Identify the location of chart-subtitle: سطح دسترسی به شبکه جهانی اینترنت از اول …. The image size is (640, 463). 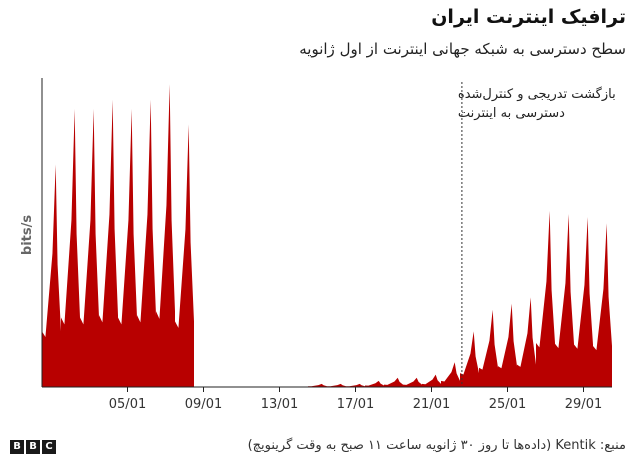
(462, 49).